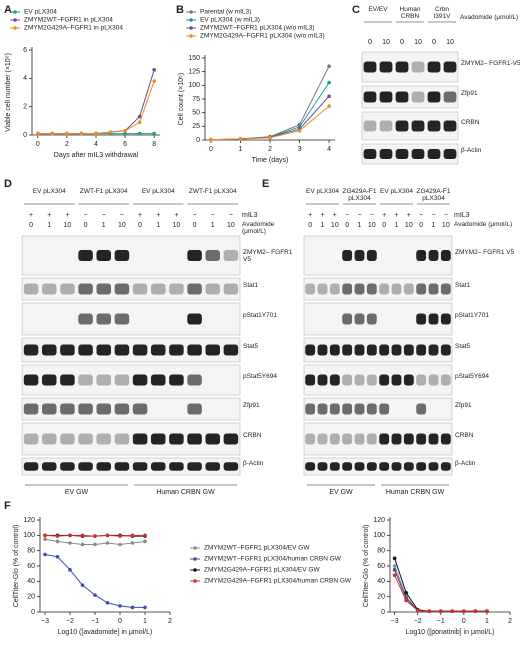  Describe the element at coordinates (463, 346) in the screenshot. I see `row-label: Stat5` at that location.